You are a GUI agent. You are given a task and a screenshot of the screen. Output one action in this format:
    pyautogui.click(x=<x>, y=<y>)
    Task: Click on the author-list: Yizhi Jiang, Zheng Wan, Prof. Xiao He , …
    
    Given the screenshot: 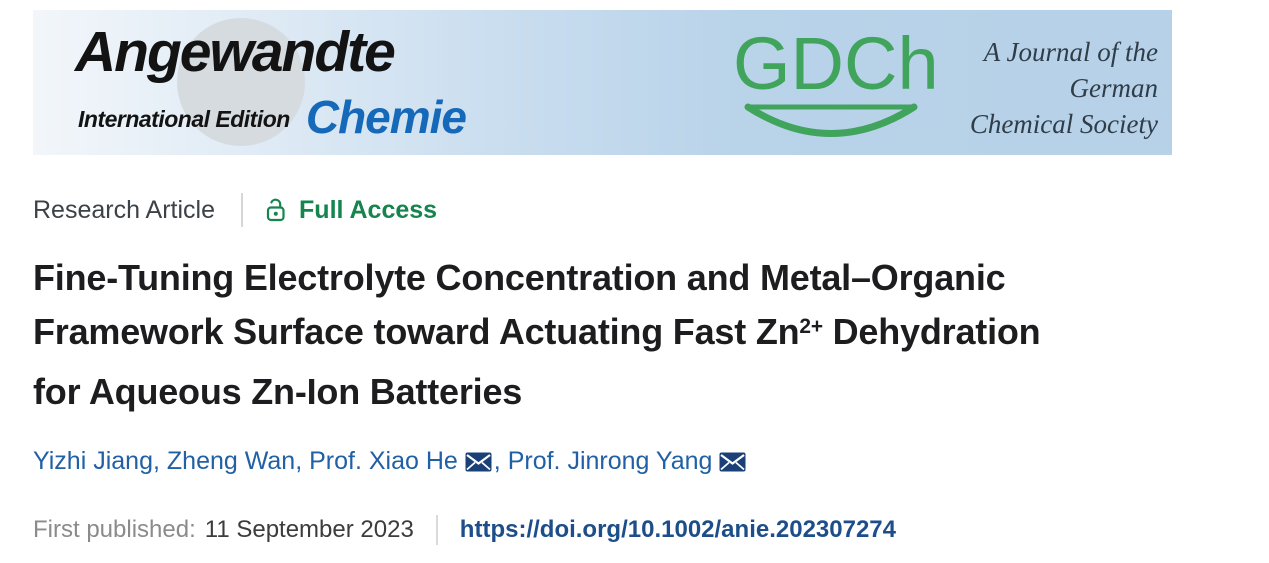 What is the action you would take?
    pyautogui.click(x=608, y=463)
    